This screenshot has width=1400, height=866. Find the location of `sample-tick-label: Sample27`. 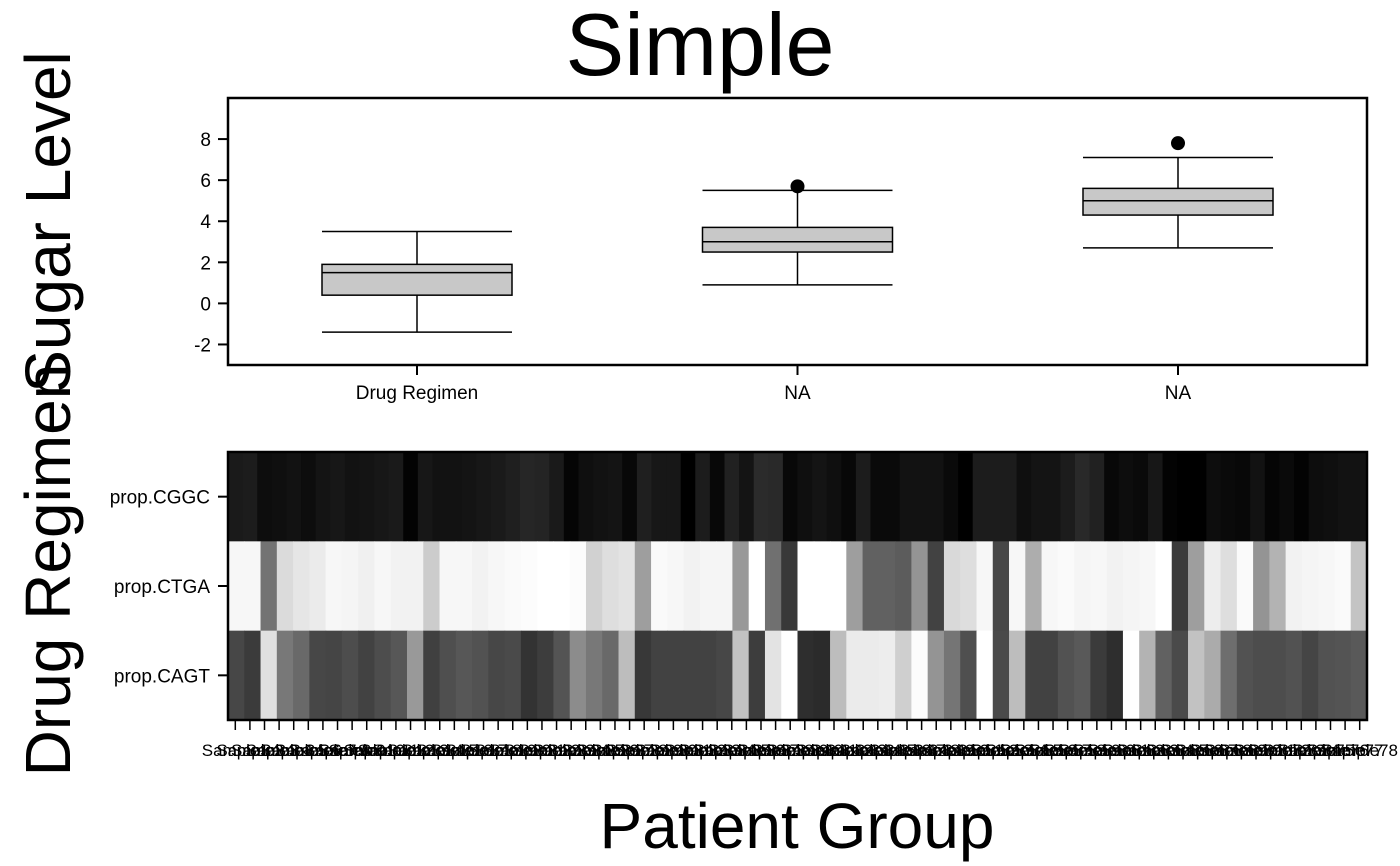

sample-tick-label: Sample27 is located at coordinates (615, 750).